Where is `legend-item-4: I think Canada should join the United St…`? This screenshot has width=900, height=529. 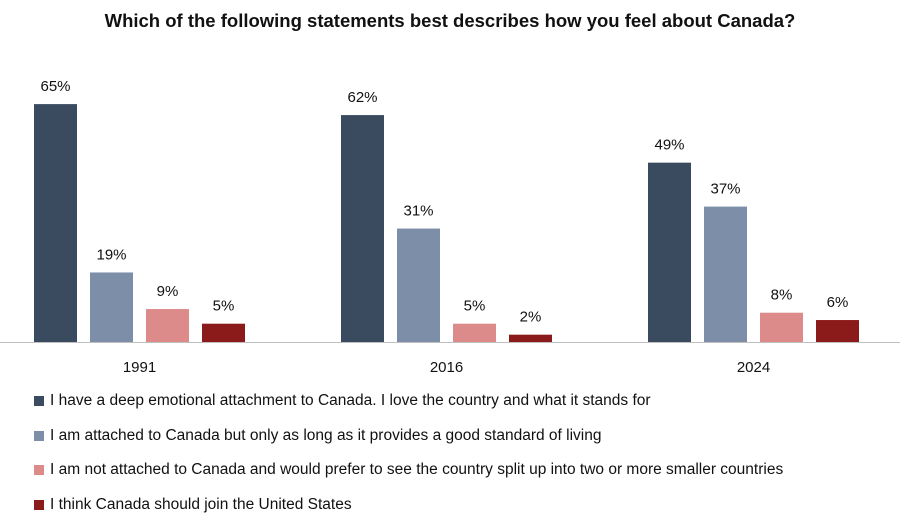 legend-item-4: I think Canada should join the United St… is located at coordinates (408, 505).